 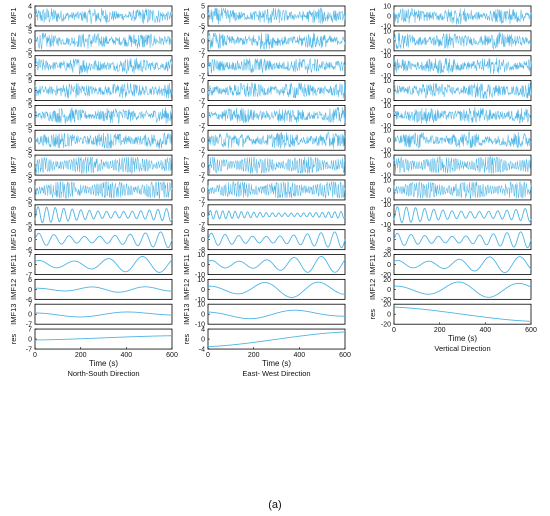 I want to click on column-caption: Vertical Direction, so click(x=462, y=348).